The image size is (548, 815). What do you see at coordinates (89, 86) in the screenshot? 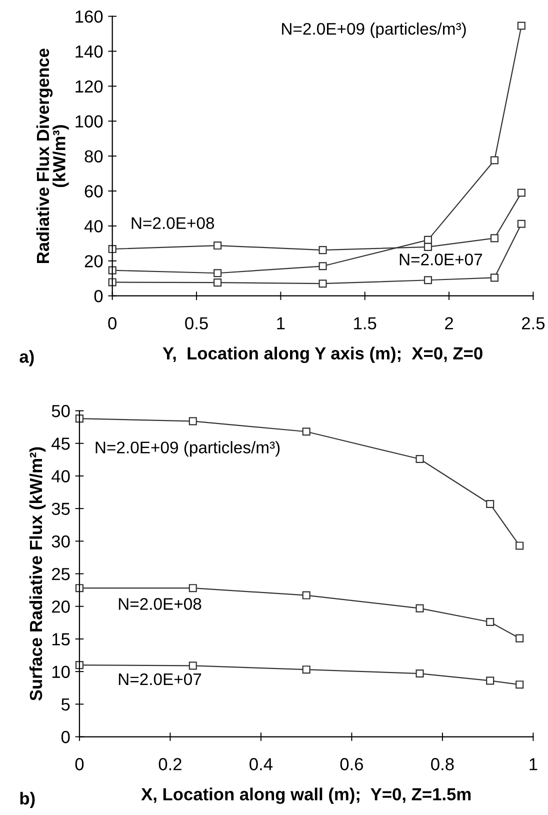
I see `y-tick-label: 120` at bounding box center [89, 86].